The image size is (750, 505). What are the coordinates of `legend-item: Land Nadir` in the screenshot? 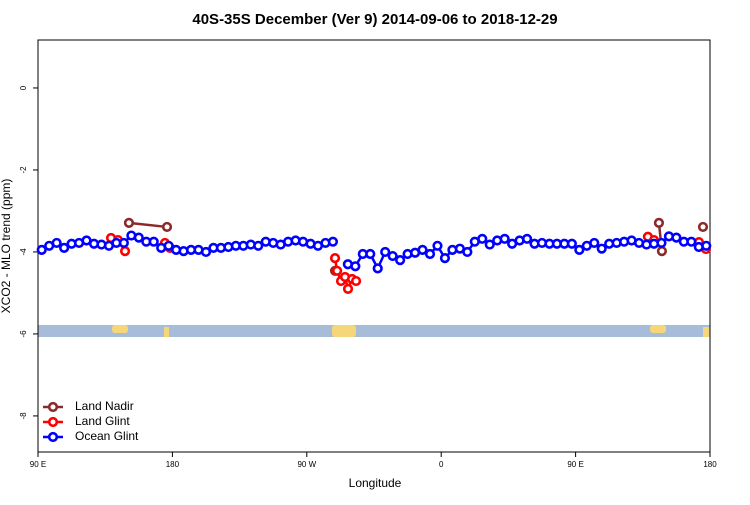 It's located at (88, 406).